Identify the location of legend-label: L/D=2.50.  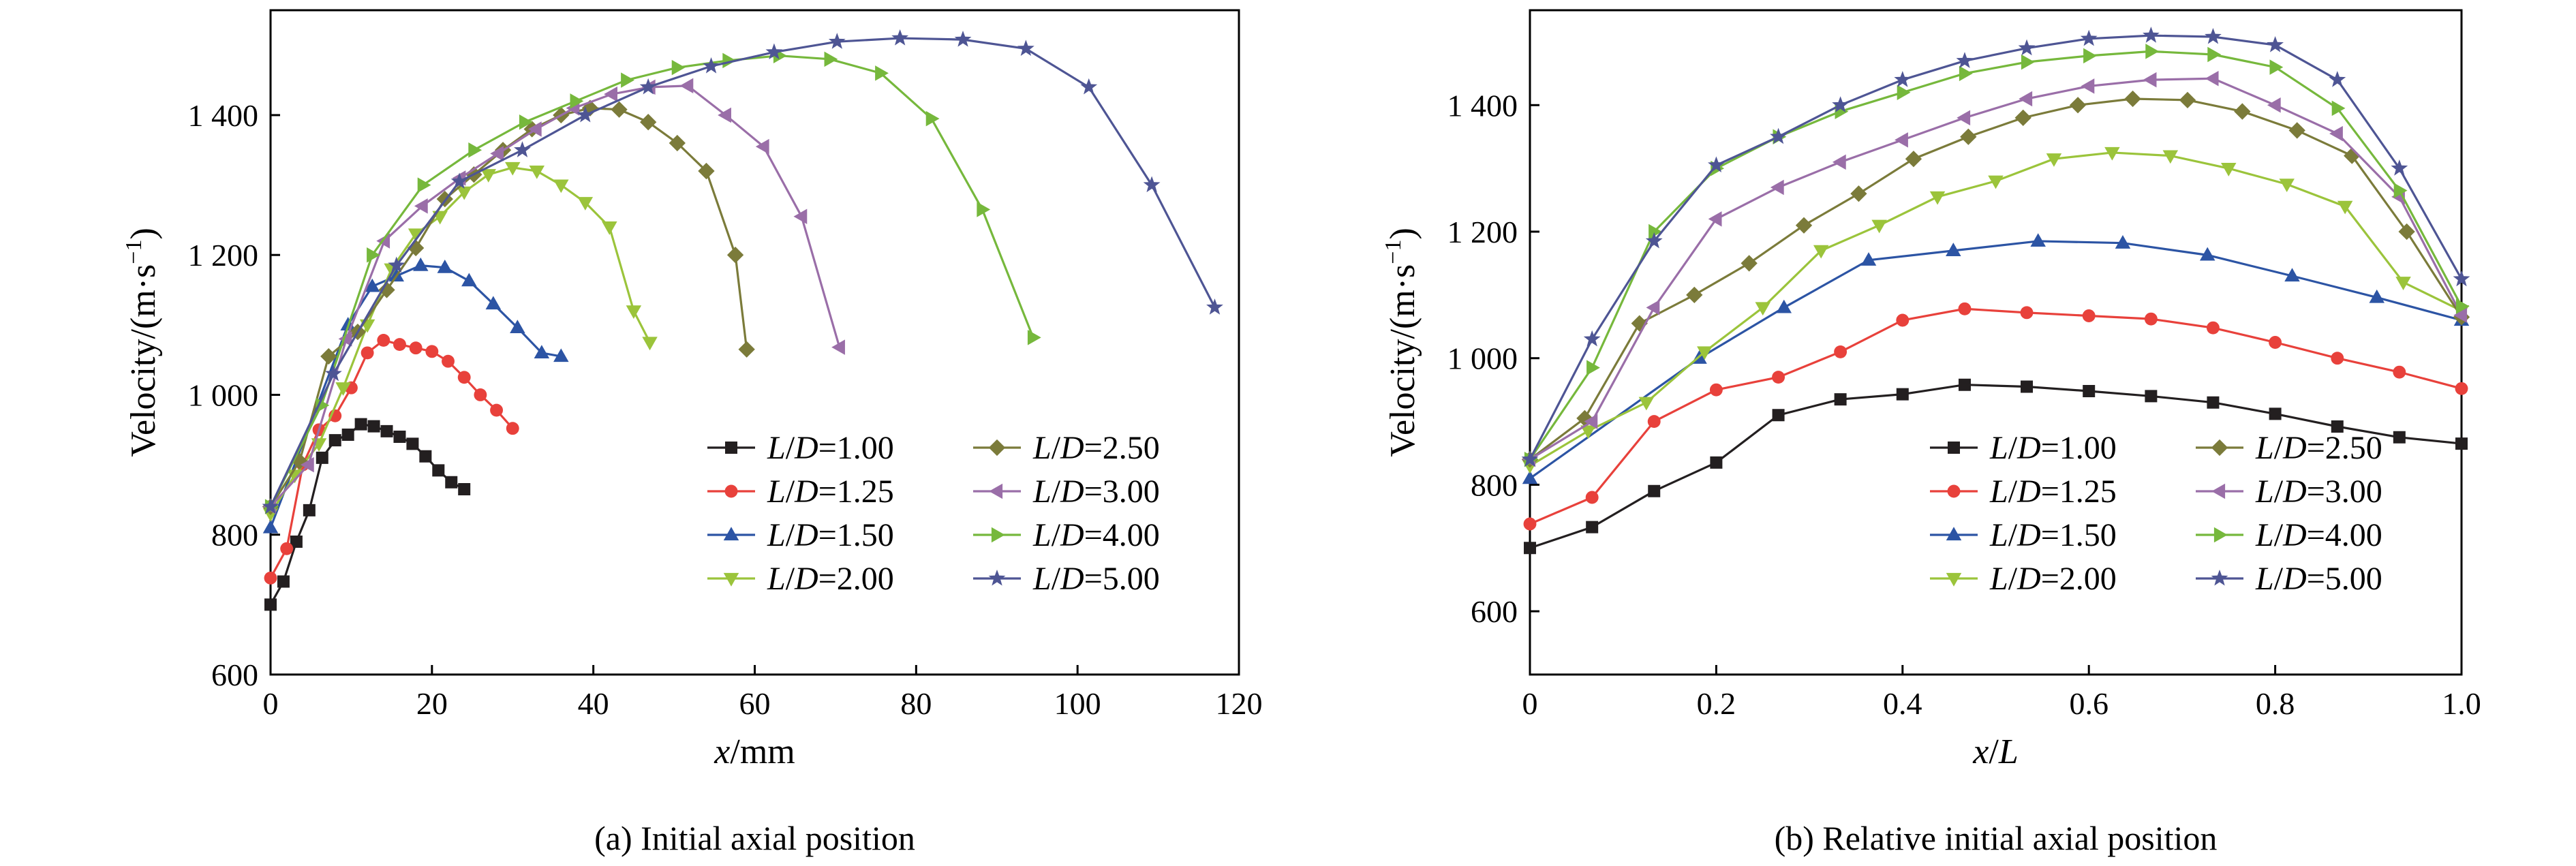
(1096, 448).